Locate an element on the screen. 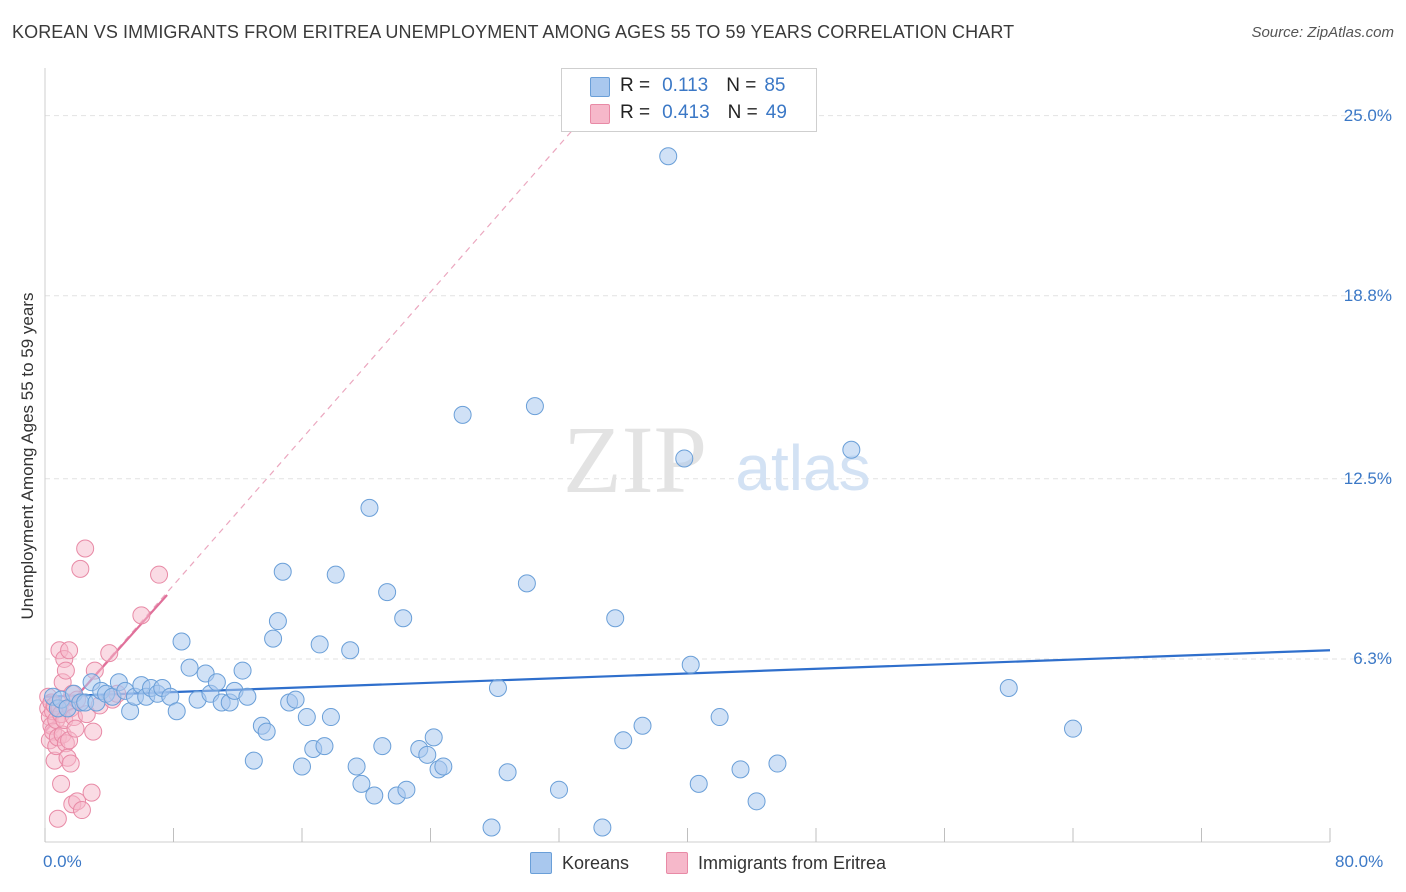 The height and width of the screenshot is (892, 1406). n-value: 49 is located at coordinates (776, 112).